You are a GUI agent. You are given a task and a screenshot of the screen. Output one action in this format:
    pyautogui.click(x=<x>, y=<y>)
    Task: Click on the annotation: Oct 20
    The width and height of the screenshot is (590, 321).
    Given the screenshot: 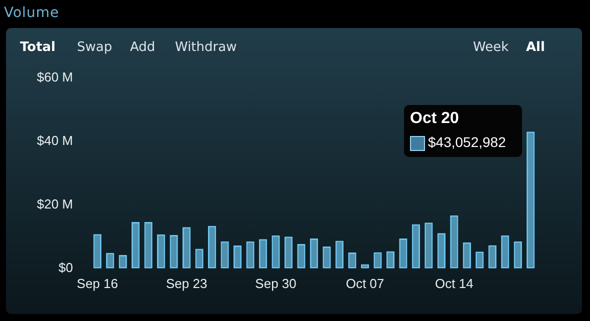 What is the action you would take?
    pyautogui.click(x=434, y=119)
    